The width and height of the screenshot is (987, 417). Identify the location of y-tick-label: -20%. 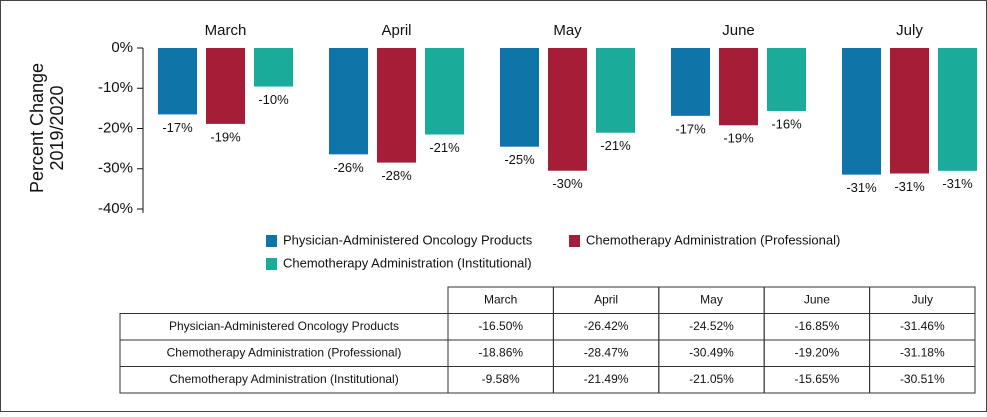
(115, 127).